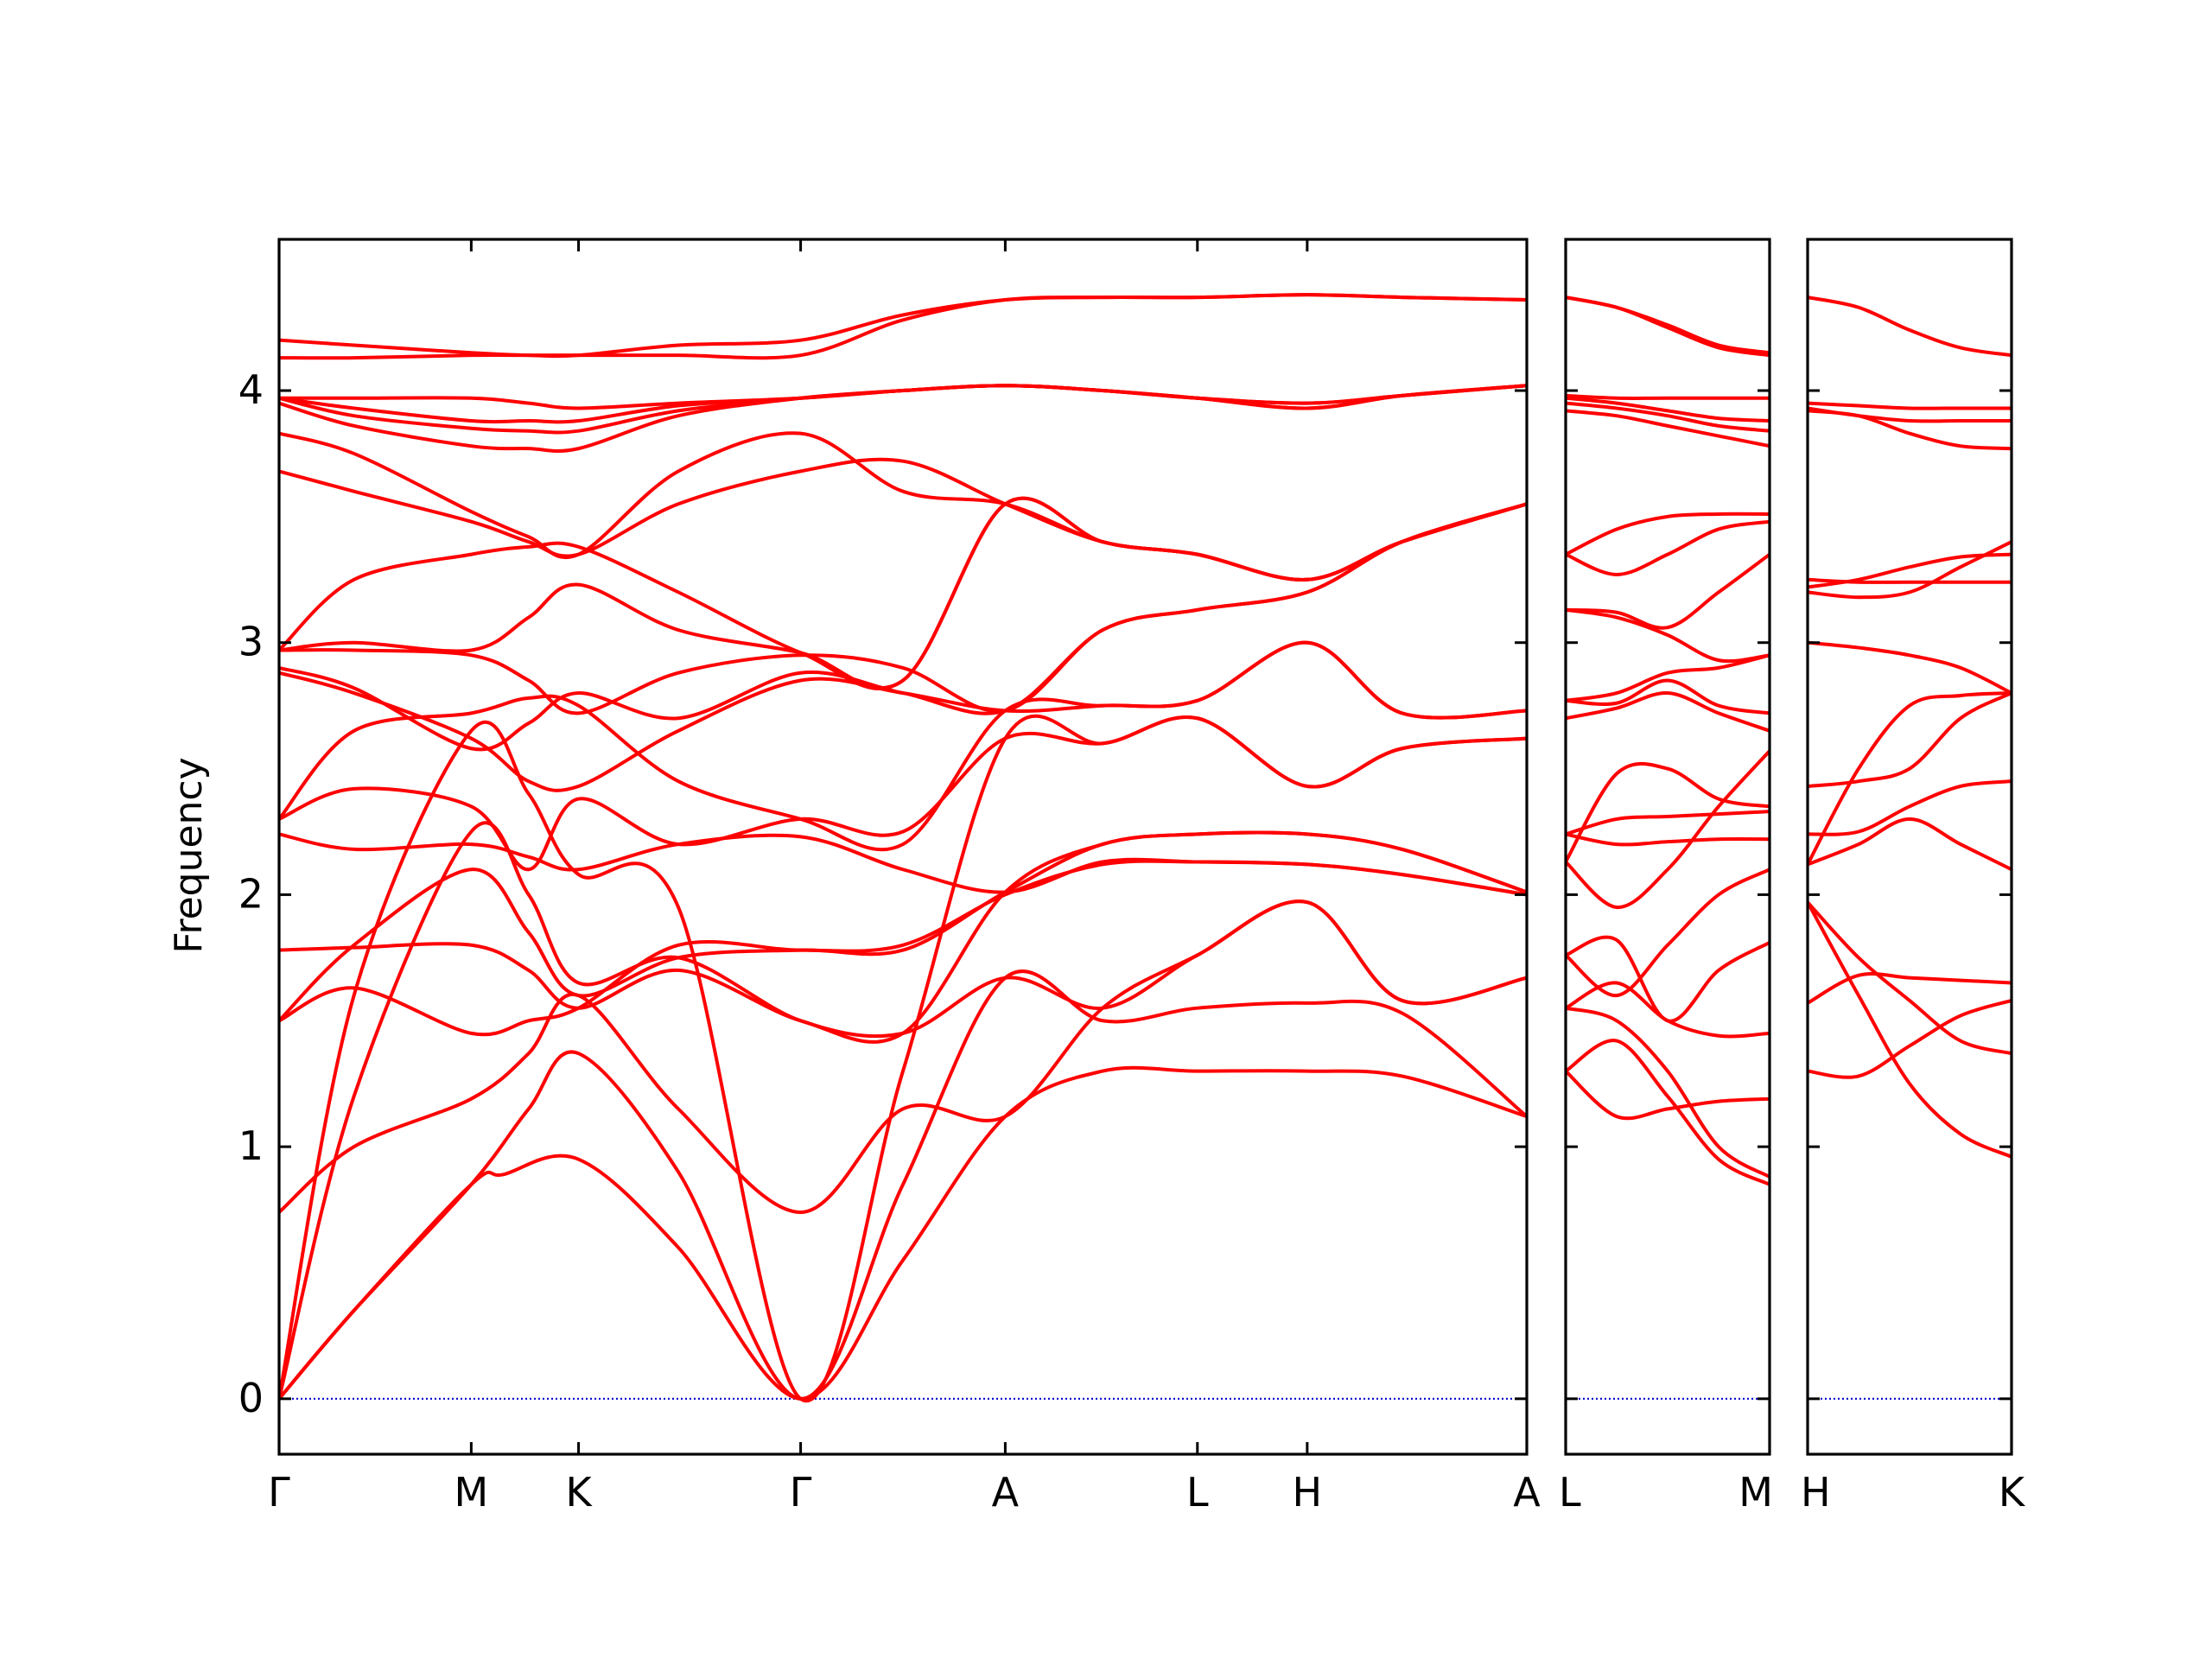  What do you see at coordinates (251, 1145) in the screenshot?
I see `y-tick-label: 1` at bounding box center [251, 1145].